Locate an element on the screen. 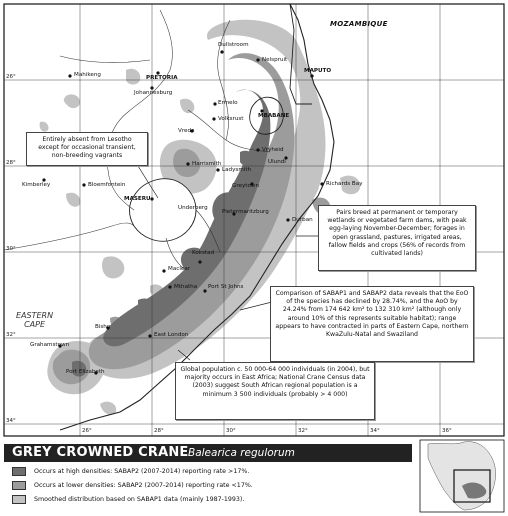 The height and width of the screenshot is (516, 508). lat-tick: 34° is located at coordinates (11, 421).